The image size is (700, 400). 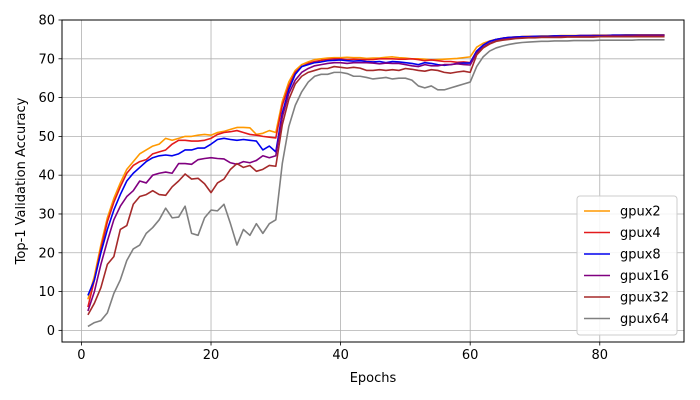 What do you see at coordinates (46, 59) in the screenshot?
I see `y-tick-label: 70` at bounding box center [46, 59].